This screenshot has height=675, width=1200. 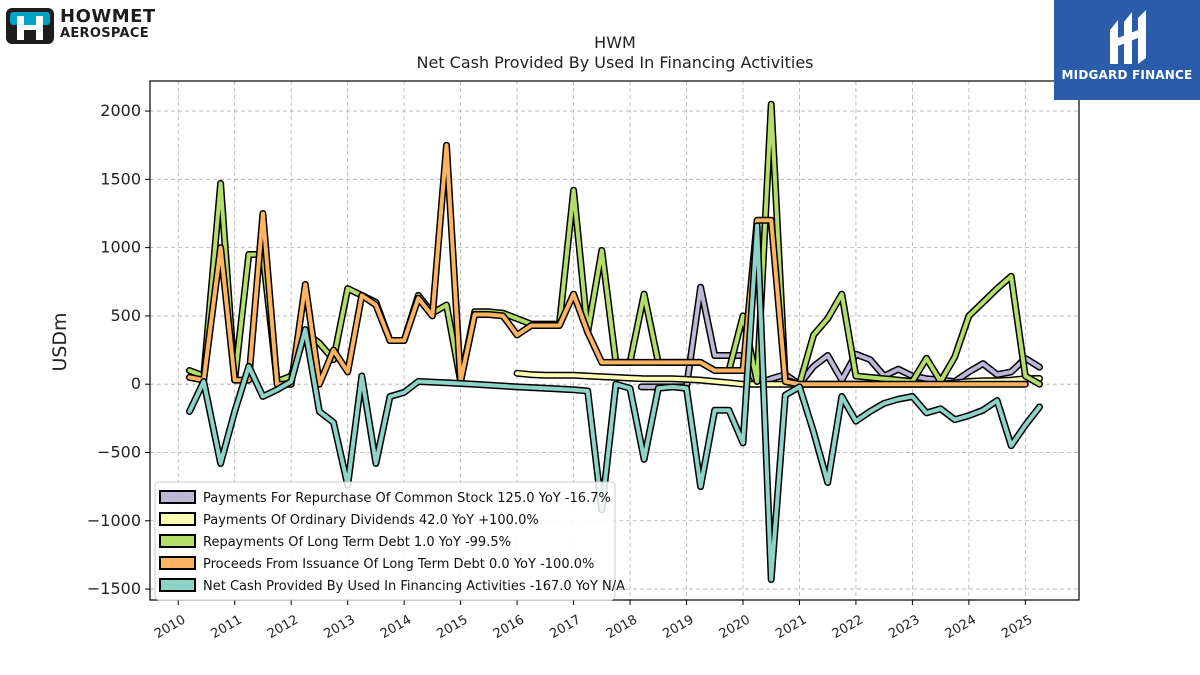 I want to click on x-tick-label: 2018, so click(x=622, y=627).